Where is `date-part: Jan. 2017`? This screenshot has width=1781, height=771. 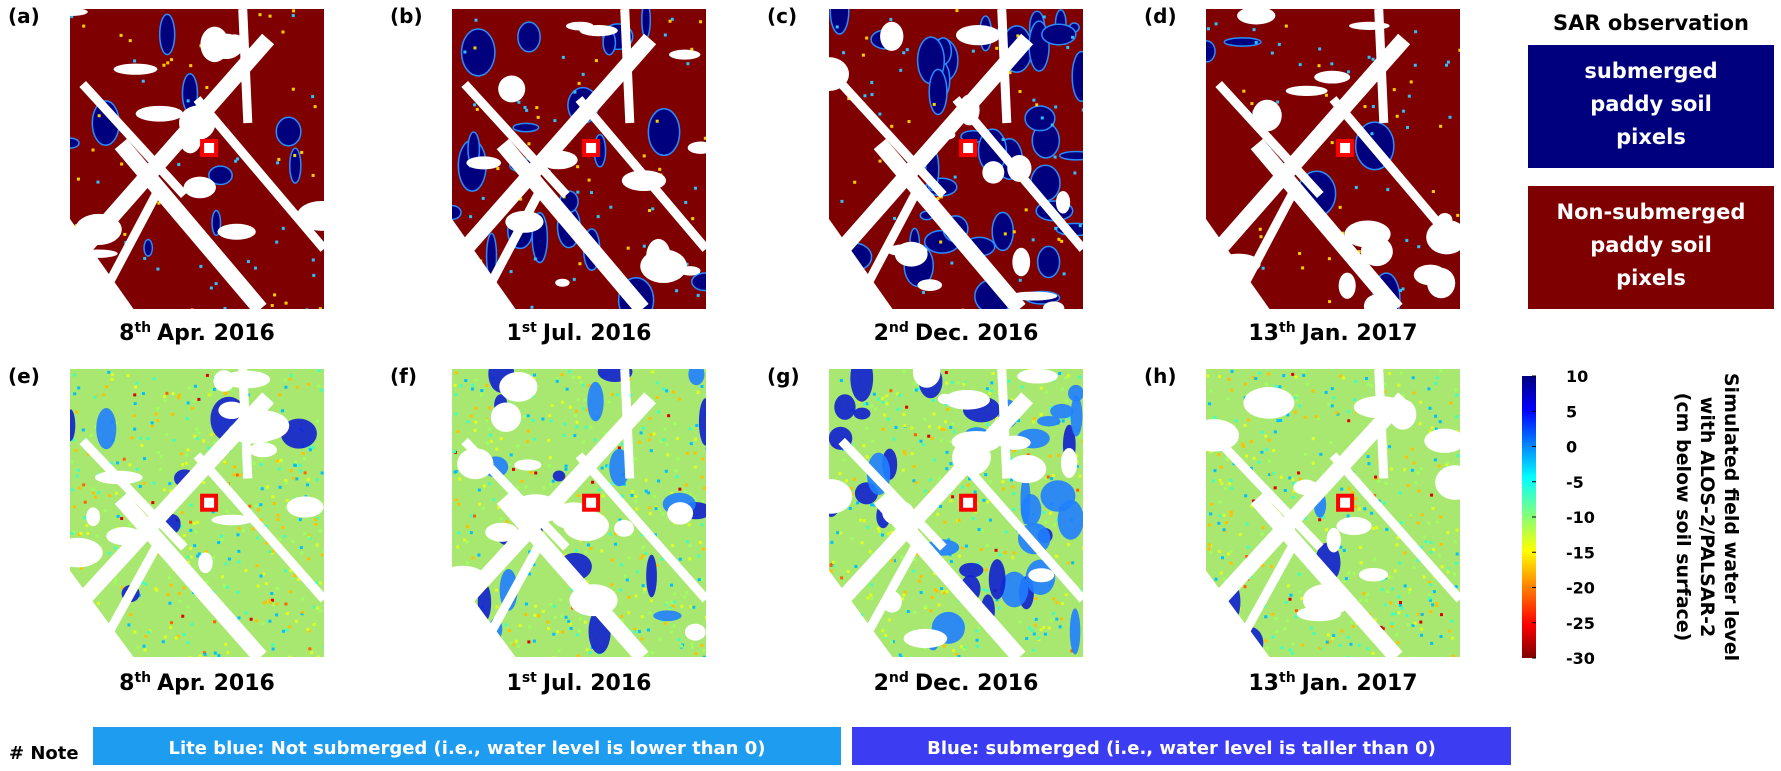 date-part: Jan. 2017 is located at coordinates (1359, 683).